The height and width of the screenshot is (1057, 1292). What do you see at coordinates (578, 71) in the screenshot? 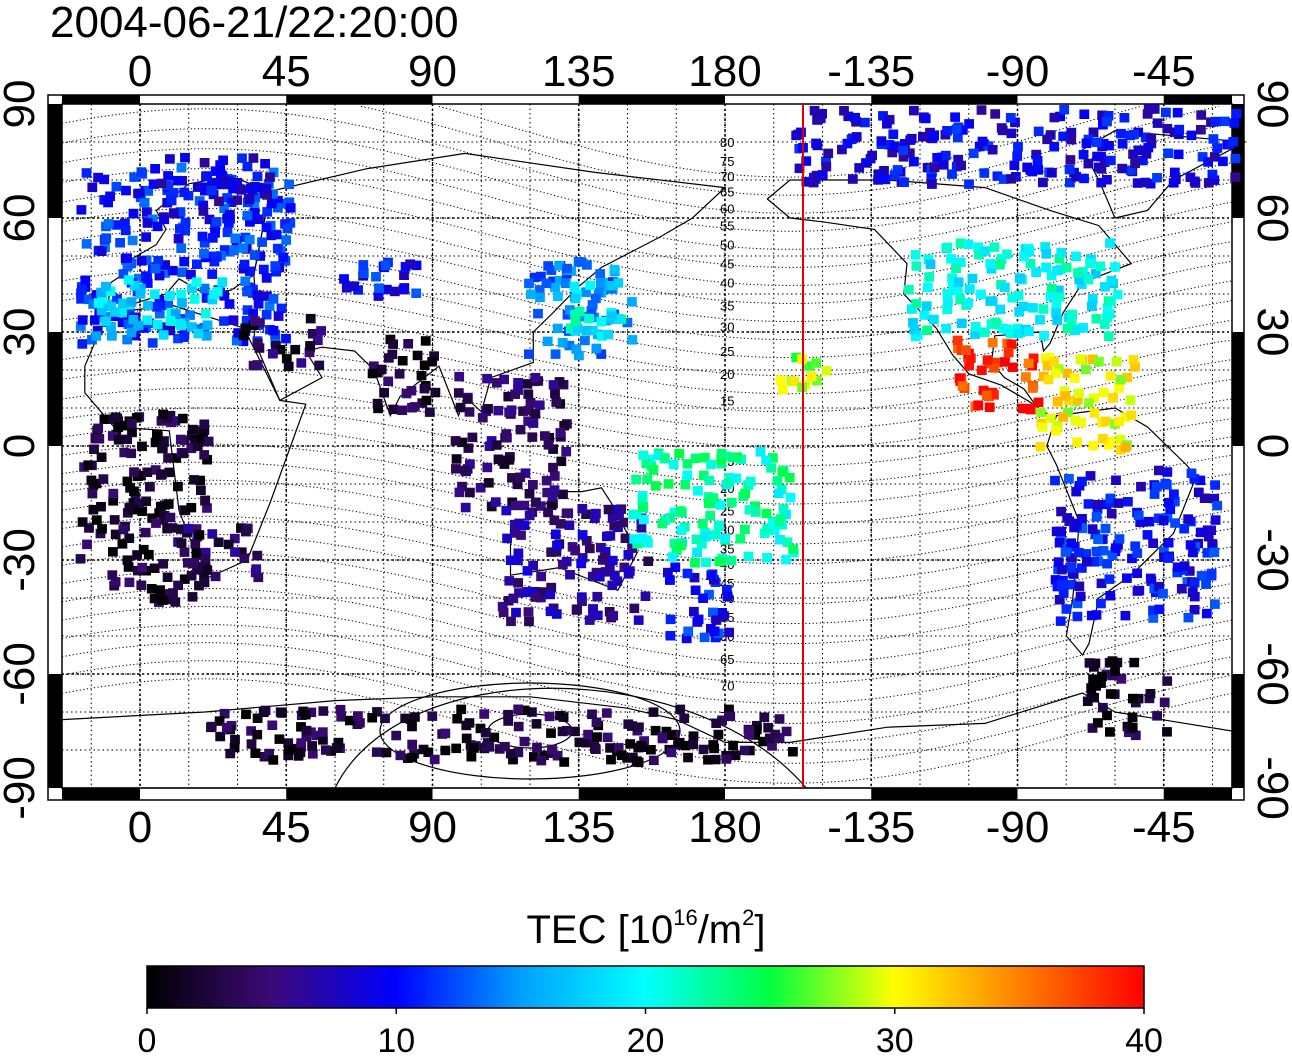
I see `x-tick-label-top: 135` at bounding box center [578, 71].